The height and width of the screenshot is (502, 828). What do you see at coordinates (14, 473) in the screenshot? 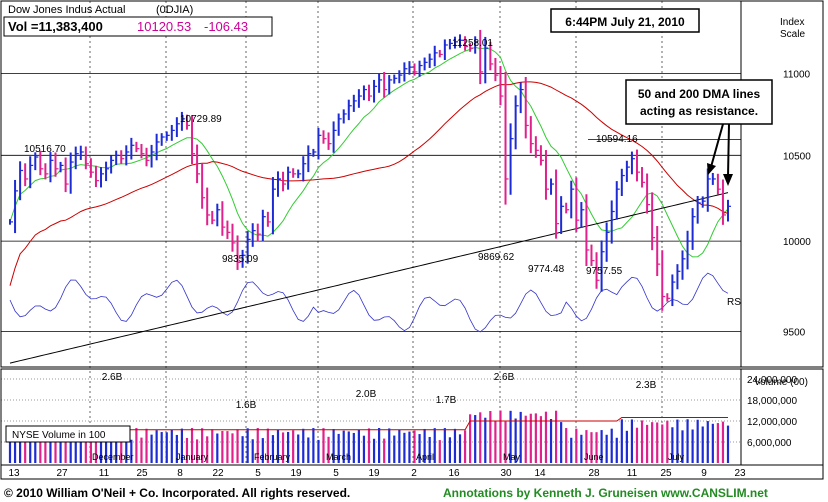
I see `date-tick-label: 13` at bounding box center [14, 473].